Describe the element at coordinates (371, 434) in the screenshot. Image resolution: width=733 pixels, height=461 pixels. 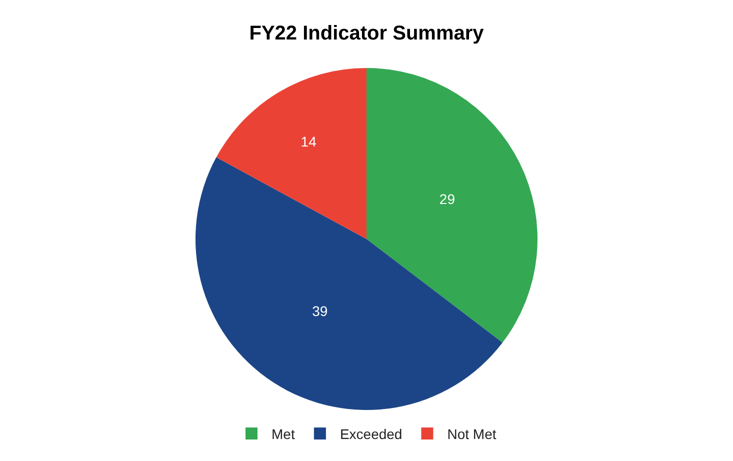
I see `legend-label: Exceeded` at that location.